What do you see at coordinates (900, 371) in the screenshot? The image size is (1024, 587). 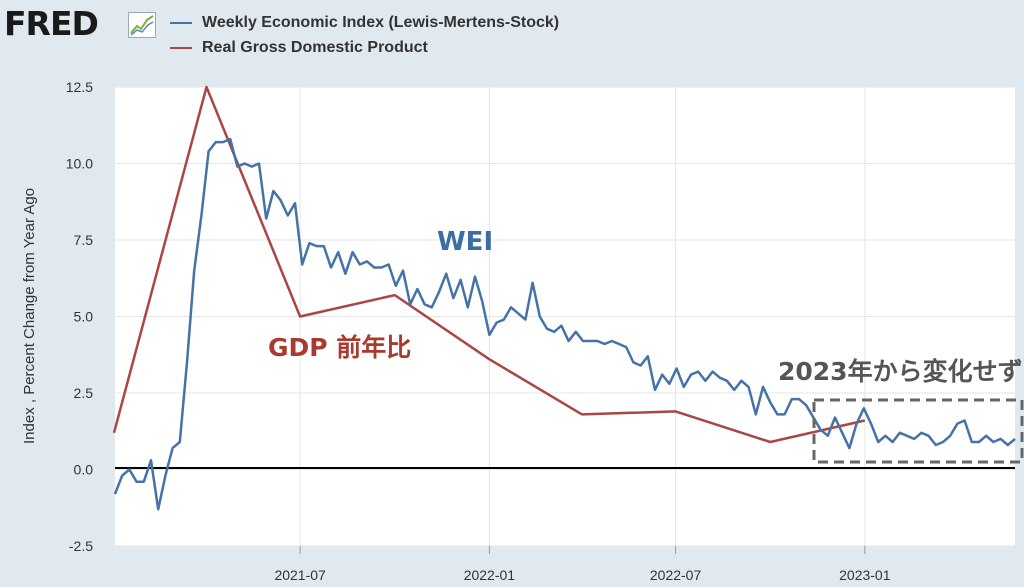 I see `annotation-no-change-2023: 2023年から変化せず` at bounding box center [900, 371].